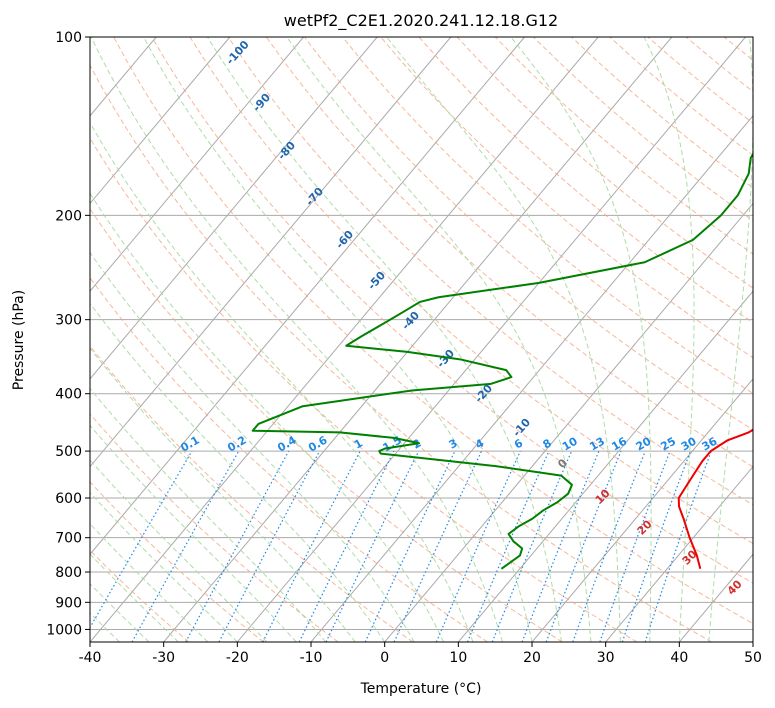  I want to click on x-axis-label: Temperature (°C), so click(421, 689).